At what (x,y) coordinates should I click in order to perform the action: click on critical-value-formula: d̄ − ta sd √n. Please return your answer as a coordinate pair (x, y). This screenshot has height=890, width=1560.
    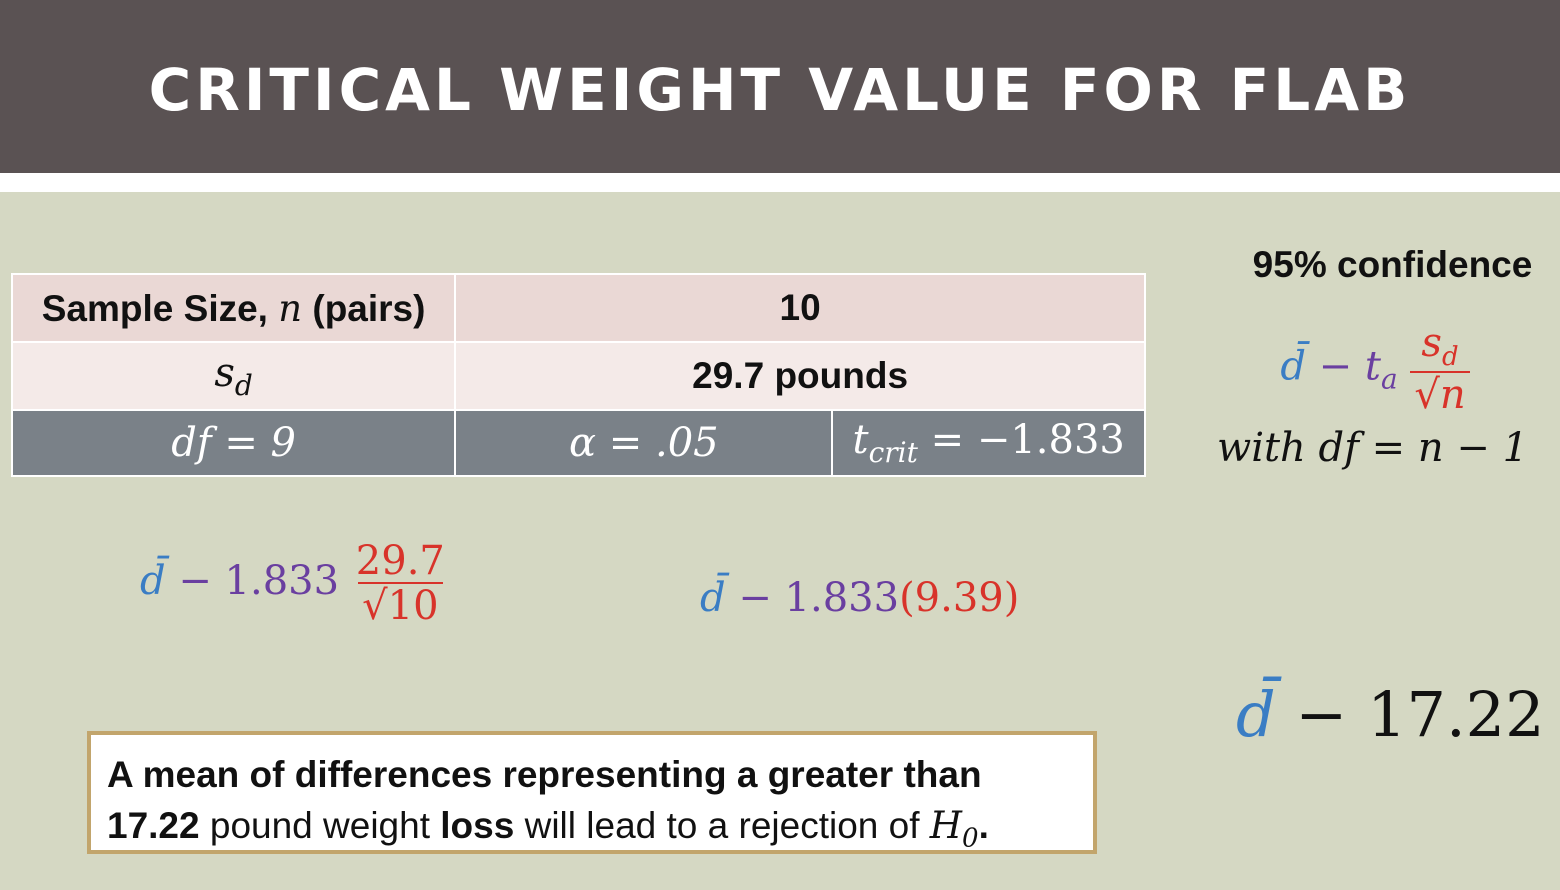
    Looking at the image, I should click on (1375, 369).